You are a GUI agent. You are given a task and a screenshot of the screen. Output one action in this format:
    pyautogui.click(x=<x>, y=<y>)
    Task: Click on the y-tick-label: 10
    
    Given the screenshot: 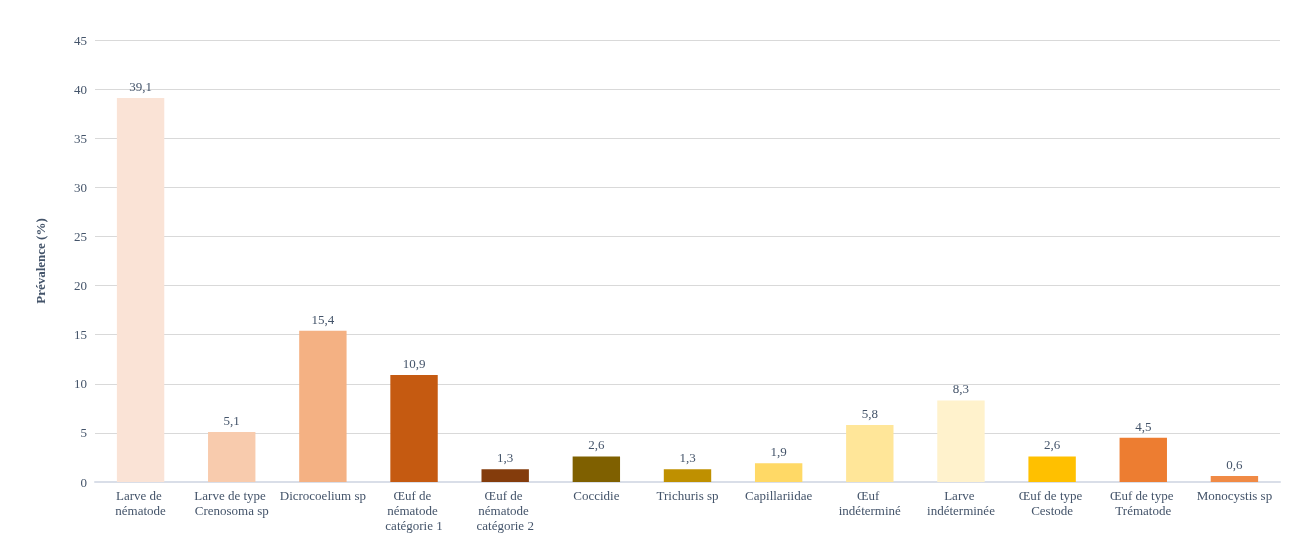 What is the action you would take?
    pyautogui.click(x=80, y=384)
    